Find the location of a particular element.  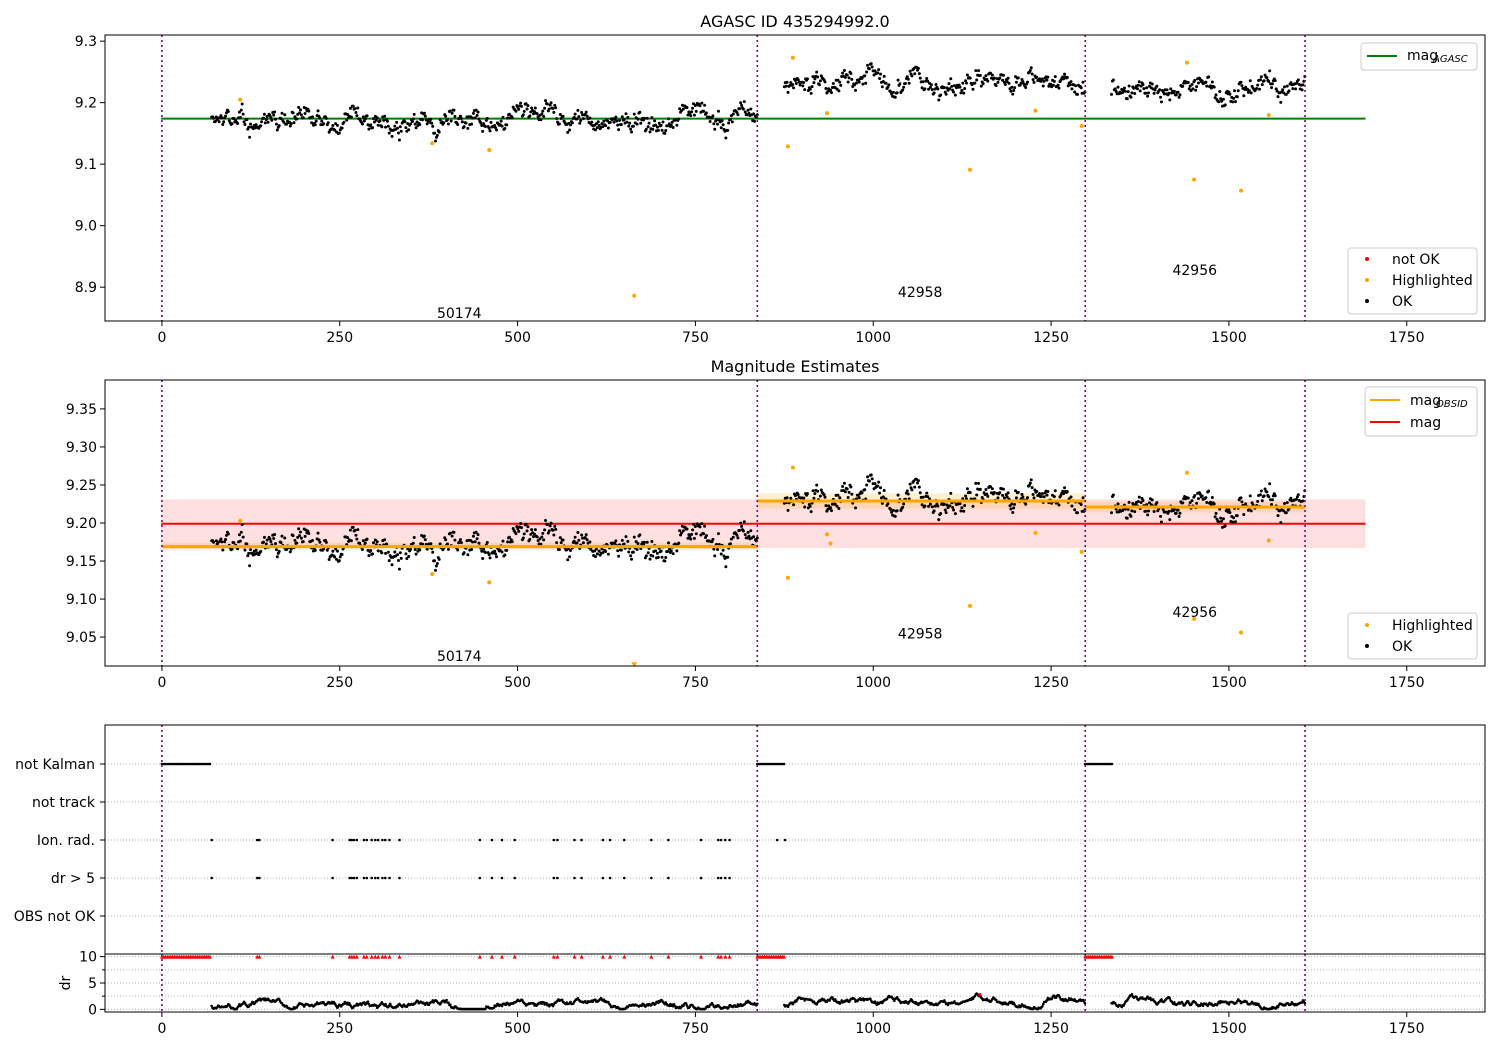

panel-2-title: Magnitude Estimates is located at coordinates (795, 366).